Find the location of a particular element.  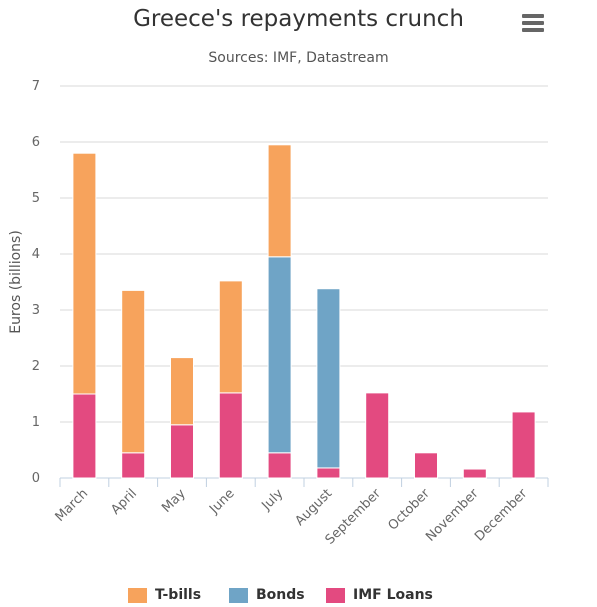

legend: T-bills Bonds IMF Loans is located at coordinates (298, 595).